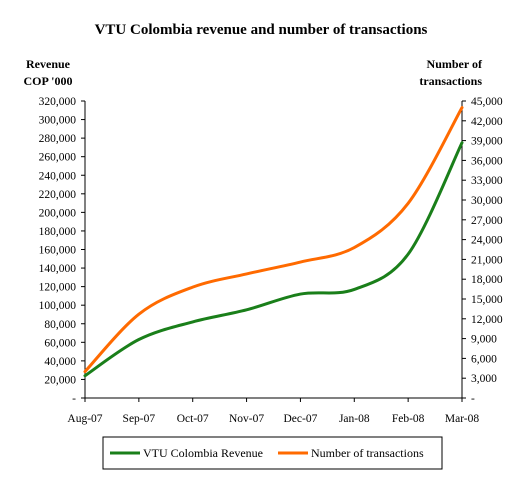  Describe the element at coordinates (484, 340) in the screenshot. I see `y-right-tick-label: 9,000` at that location.